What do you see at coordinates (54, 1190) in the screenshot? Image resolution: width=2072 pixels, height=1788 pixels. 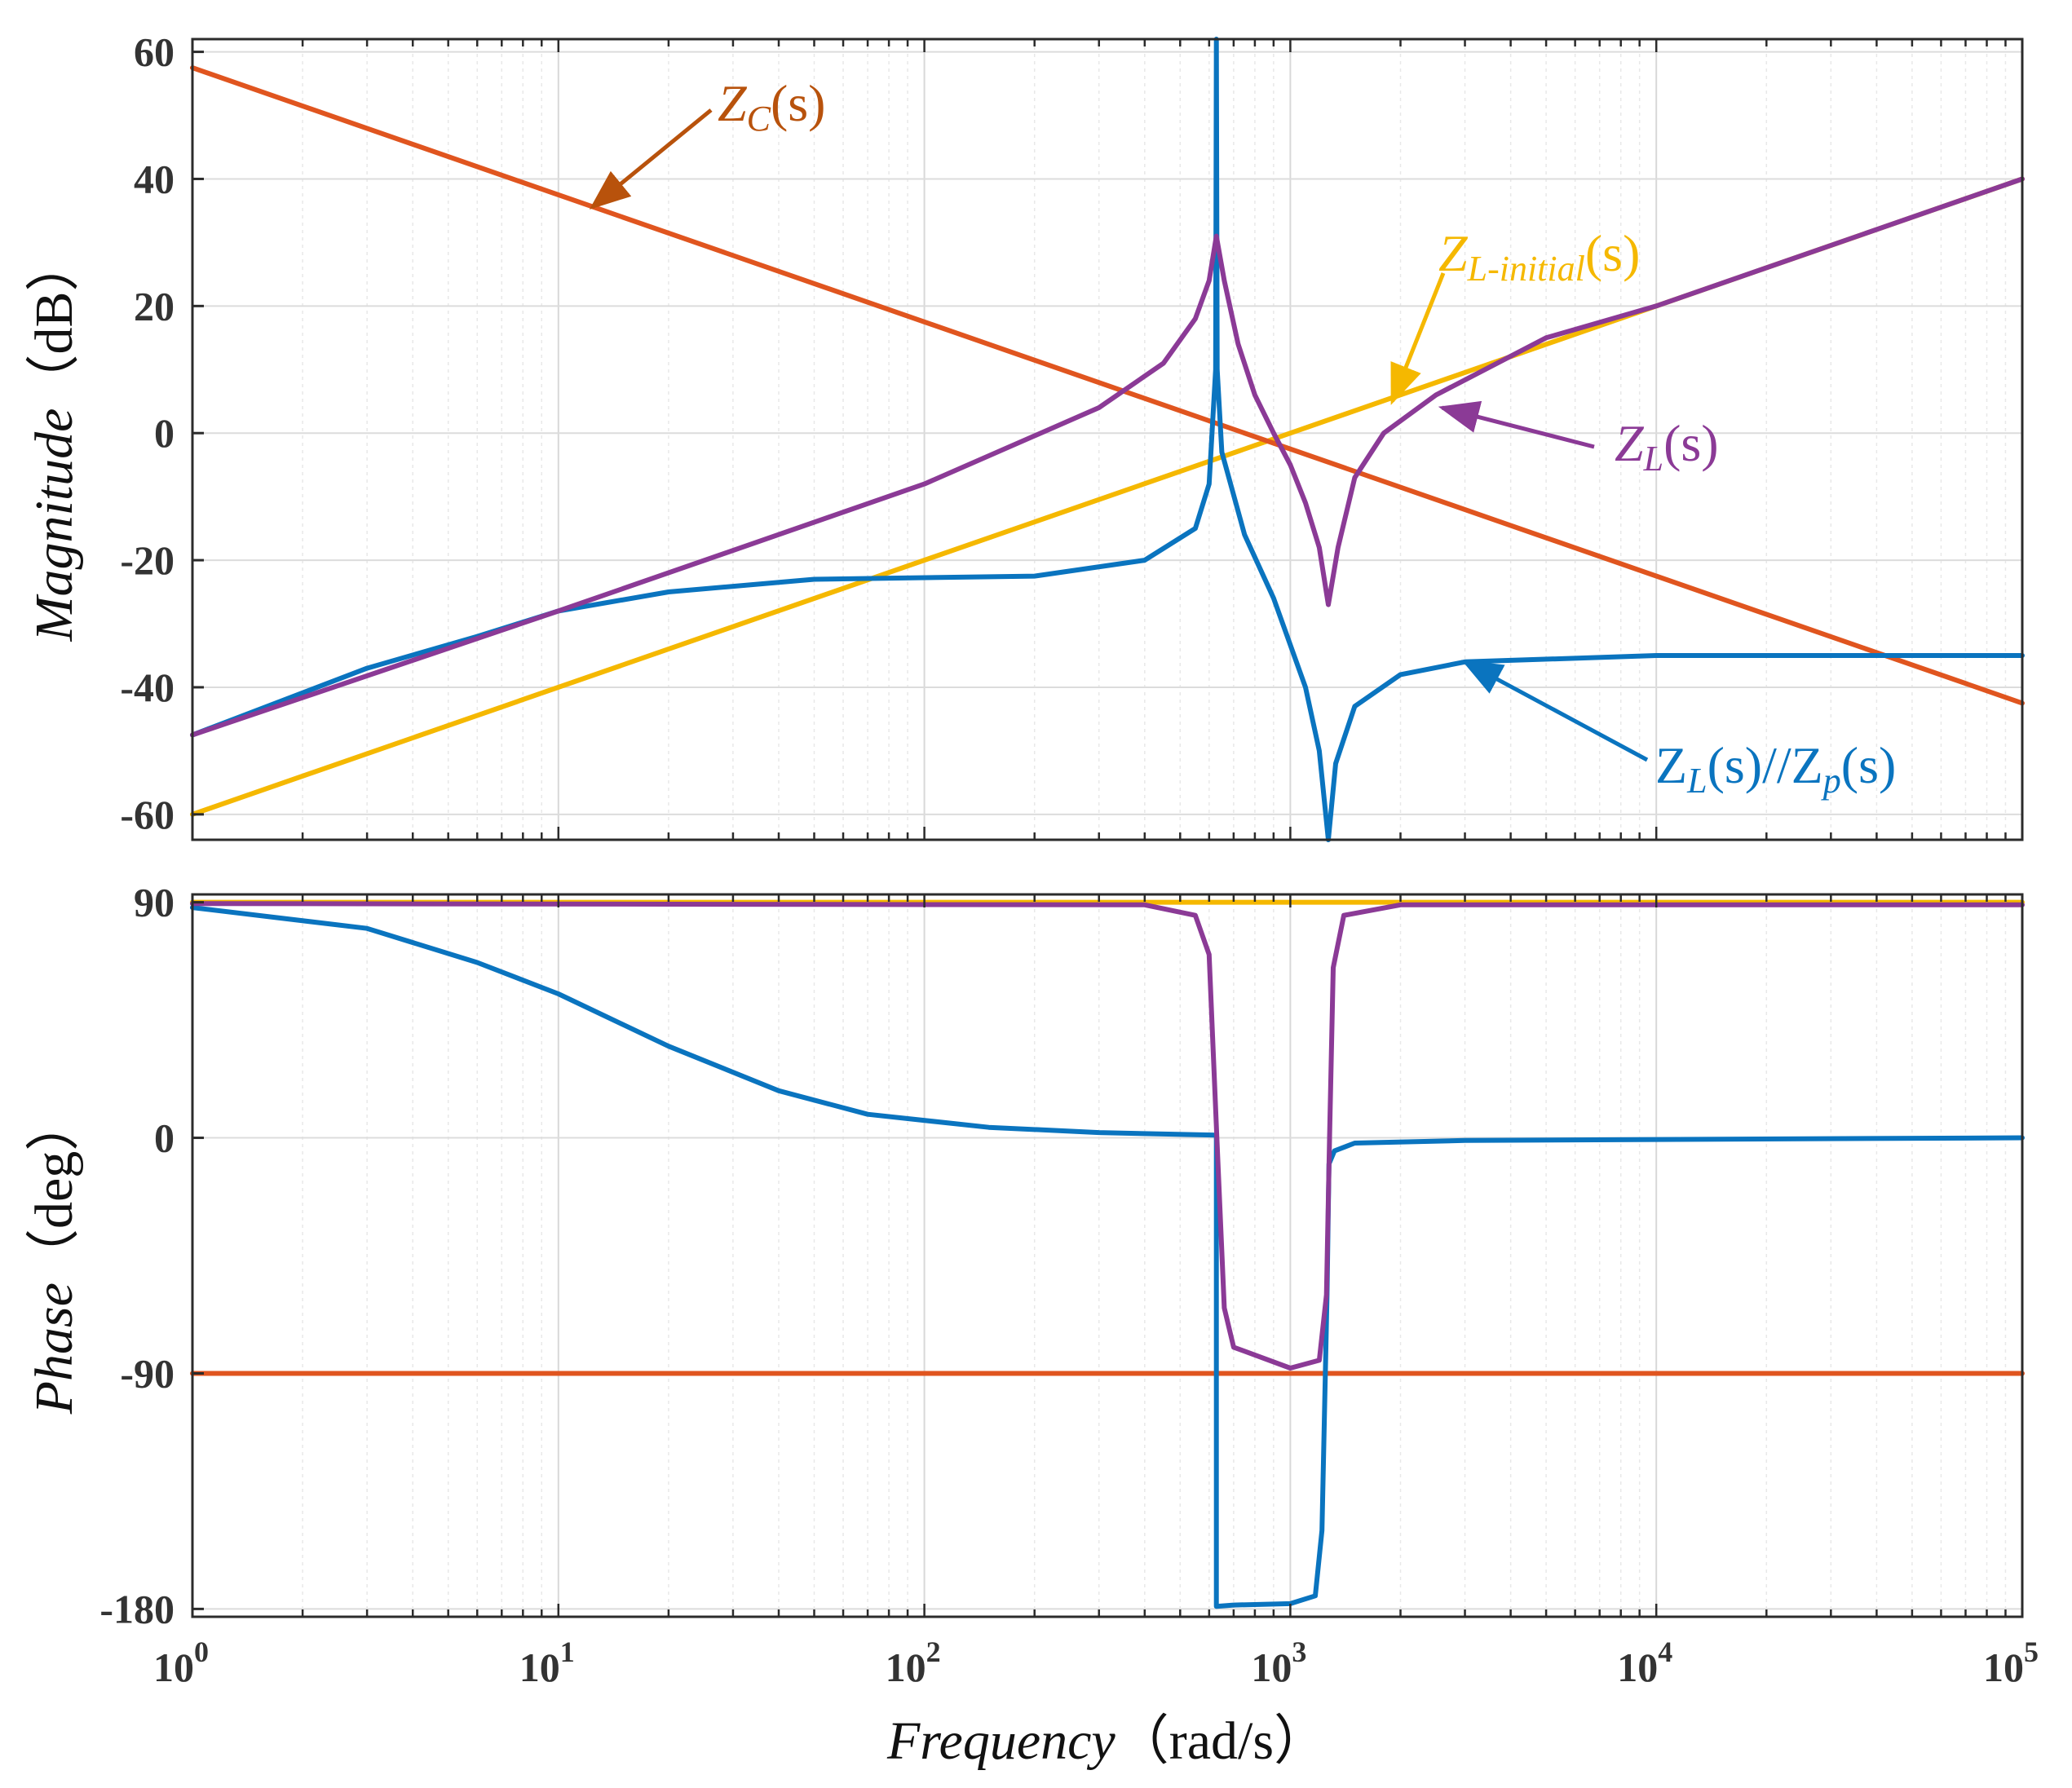 I see `phase-axis-label-unit: （deg）` at bounding box center [54, 1190].